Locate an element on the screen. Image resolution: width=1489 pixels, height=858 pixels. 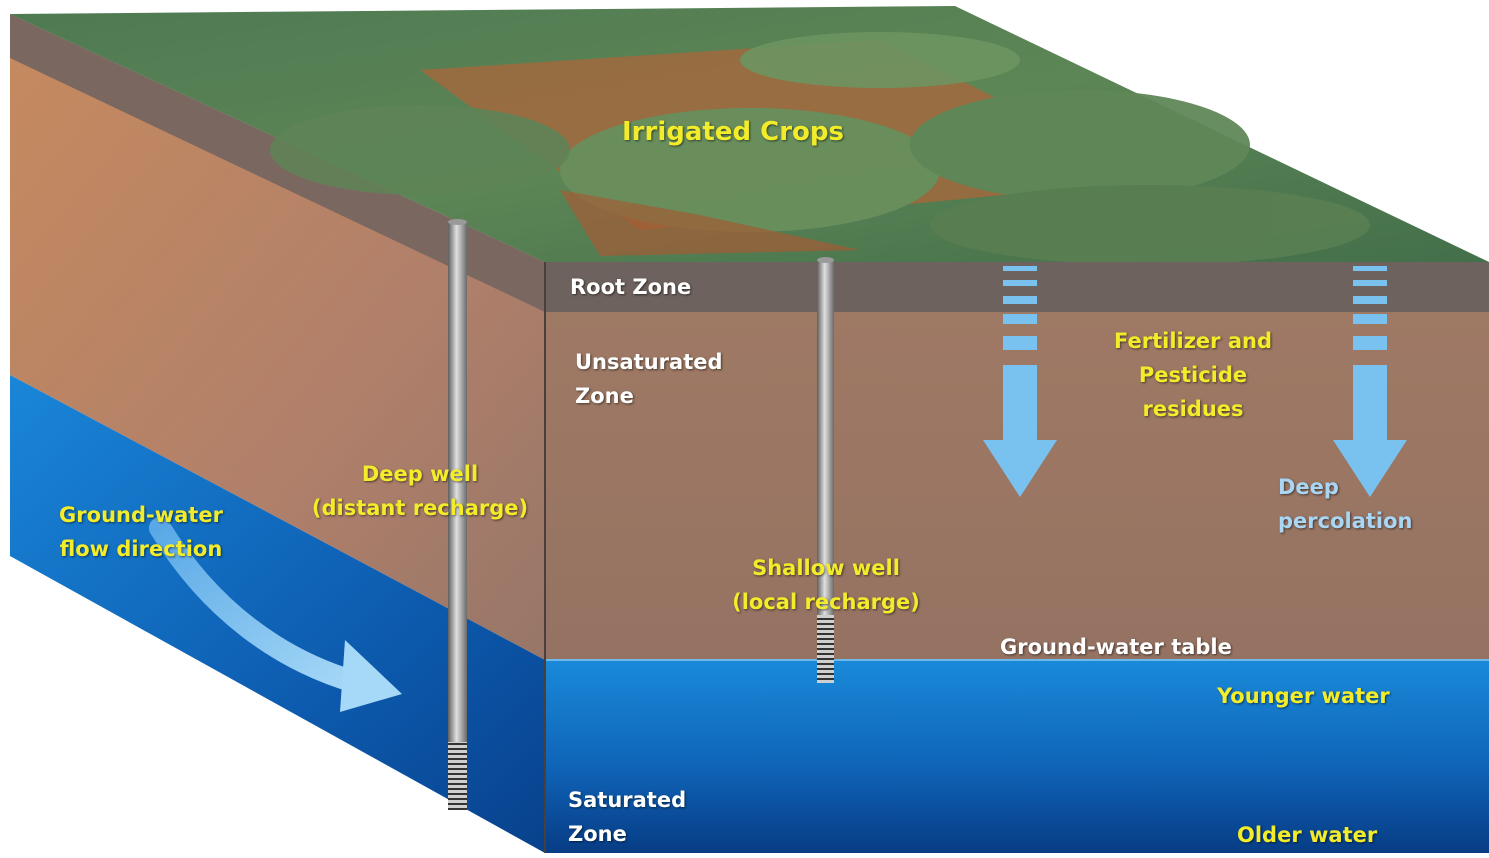
groundwater-flow-label: Ground-water flow direction is located at coordinates (141, 532).